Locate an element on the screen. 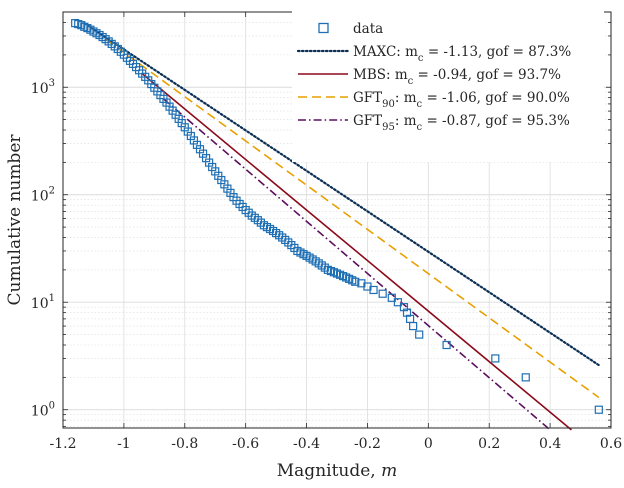 Image resolution: width=624 pixels, height=488 pixels. x-tick-label: -0.8 is located at coordinates (184, 444).